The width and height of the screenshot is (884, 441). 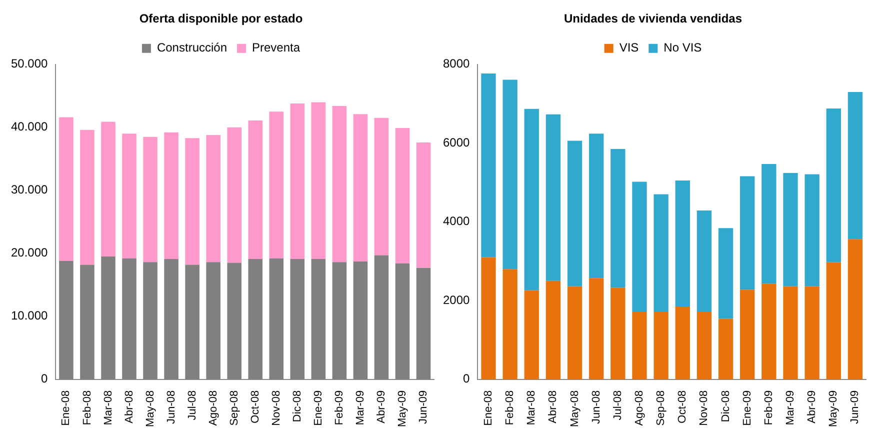 What do you see at coordinates (29, 189) in the screenshot?
I see `y-tick-label: 30.000` at bounding box center [29, 189].